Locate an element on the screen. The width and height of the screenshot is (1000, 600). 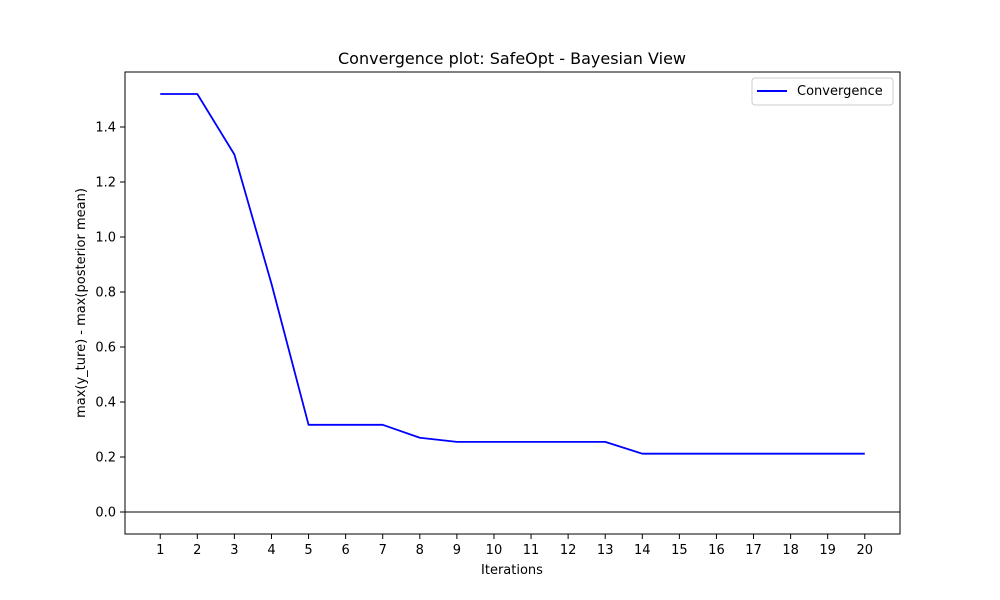
x-tick-label: 16 is located at coordinates (716, 550).